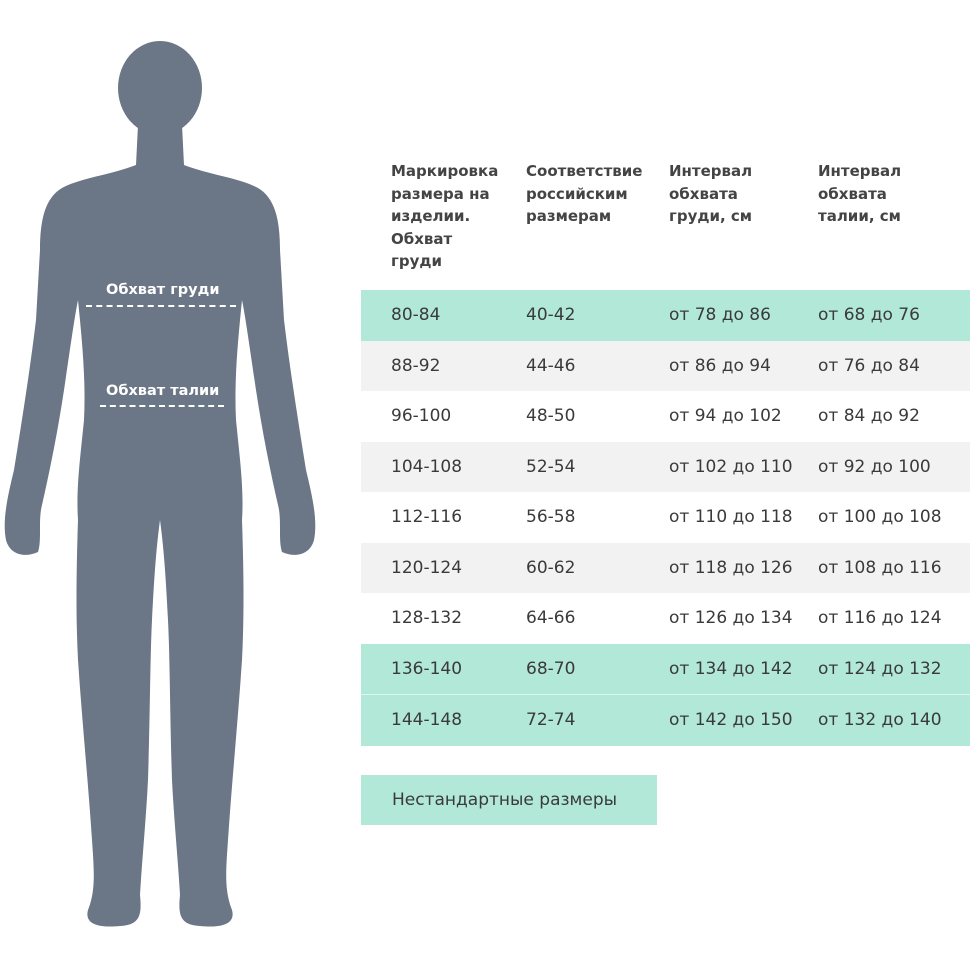  Describe the element at coordinates (725, 416) in the screenshot. I see `chest-range-cell: от 94 до 102` at that location.